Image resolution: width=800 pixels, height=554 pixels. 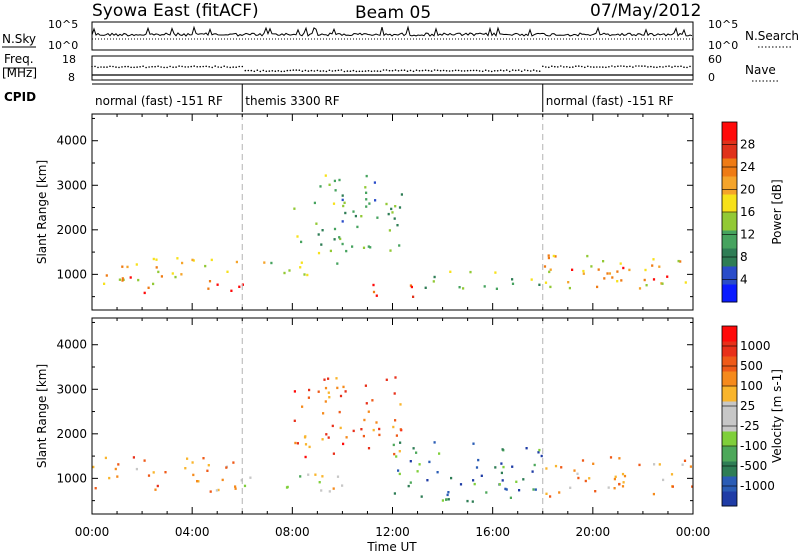 I want to click on freq-label: Freq., so click(x=19, y=59).